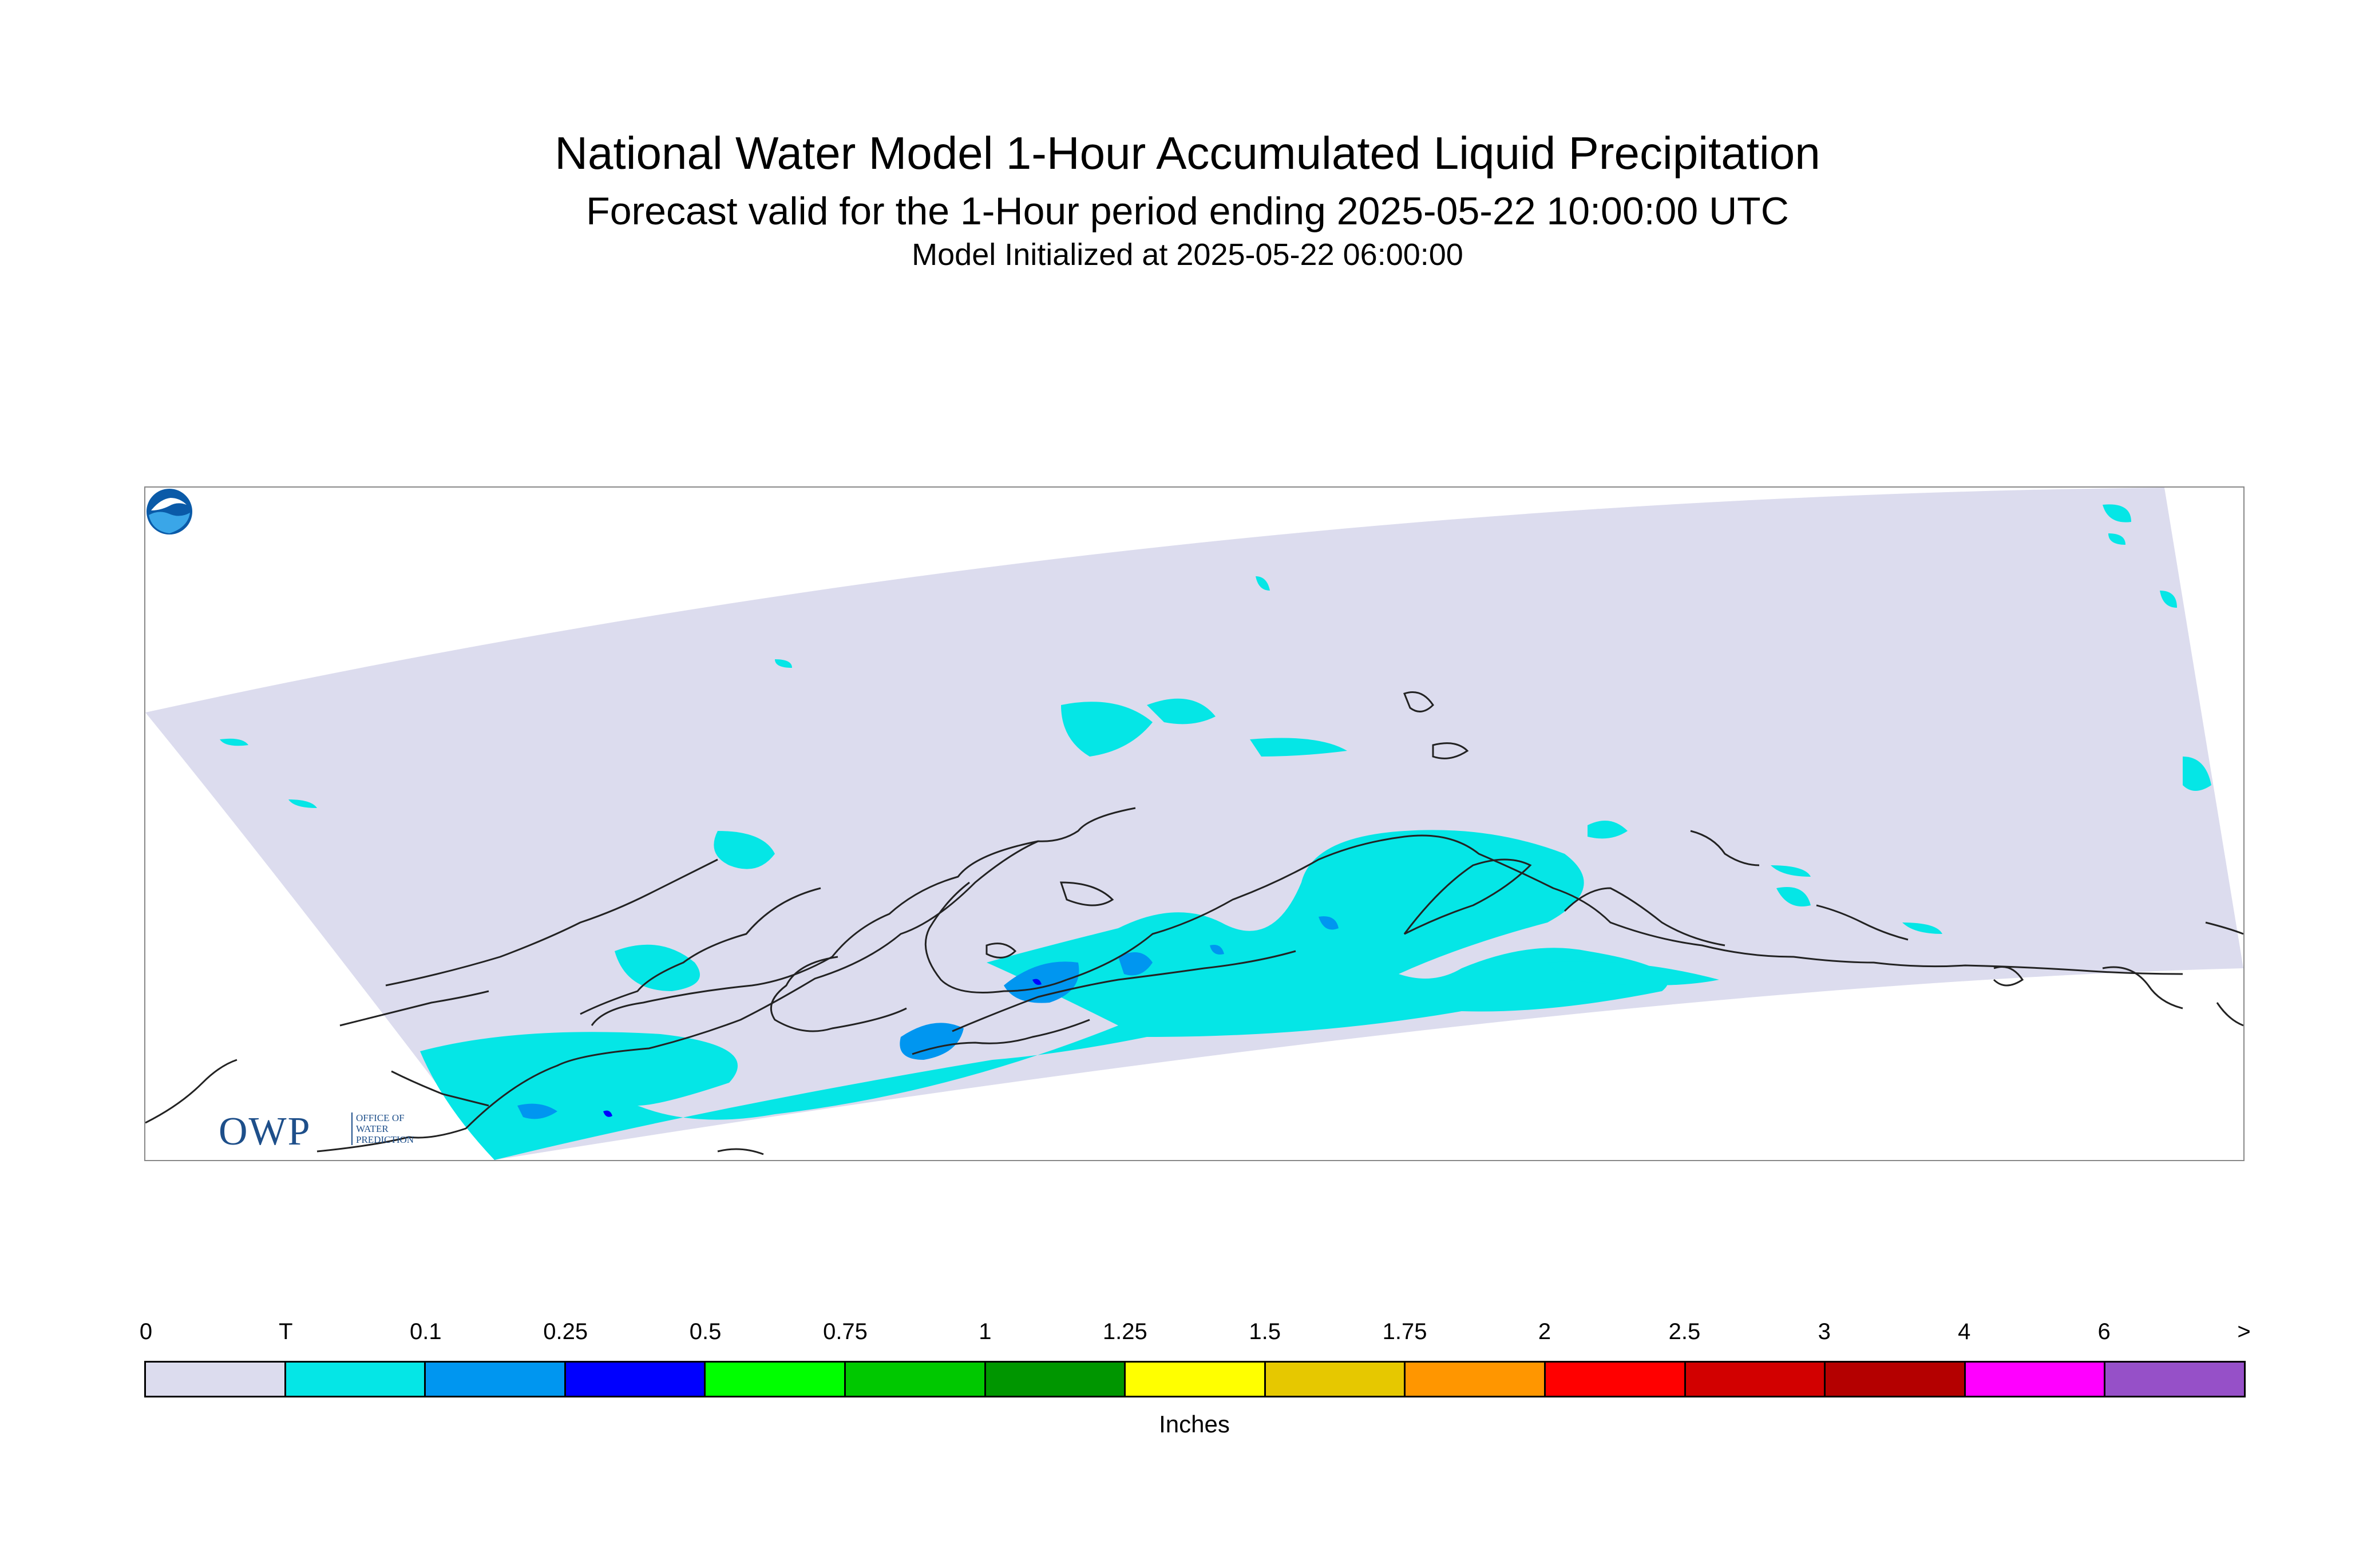 Image resolution: width=2375 pixels, height=1568 pixels. What do you see at coordinates (1195, 1424) in the screenshot?
I see `legend-units: Inches` at bounding box center [1195, 1424].